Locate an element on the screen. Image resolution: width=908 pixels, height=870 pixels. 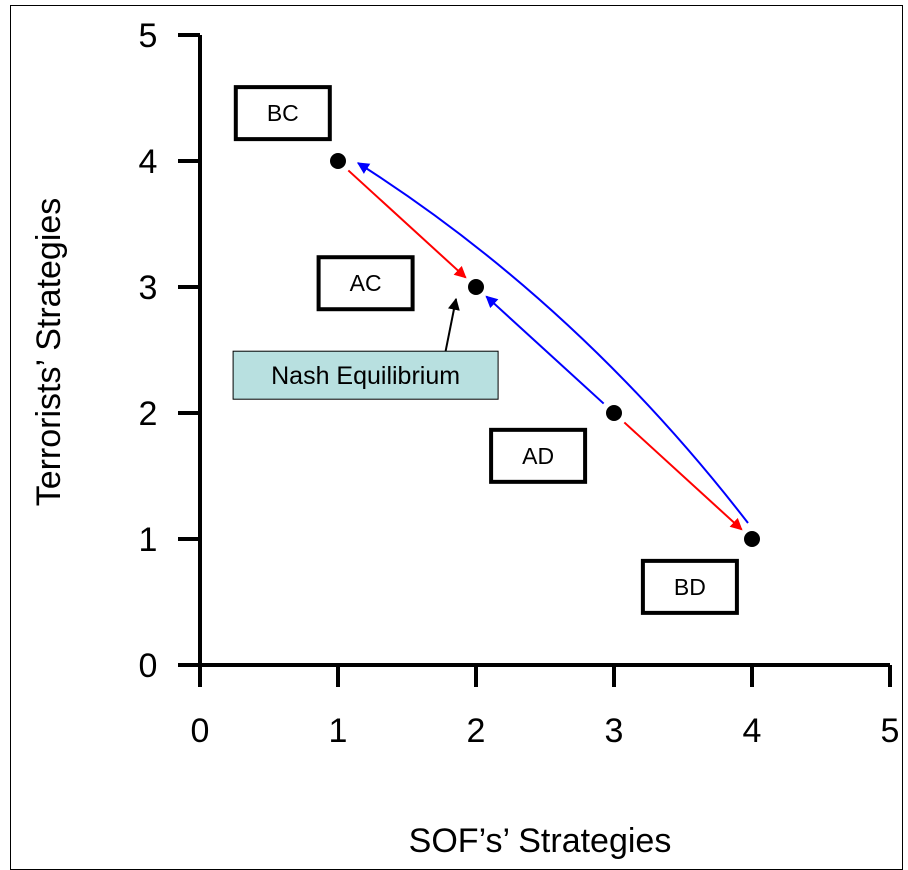
x-tick-label: 1 is located at coordinates (338, 731).